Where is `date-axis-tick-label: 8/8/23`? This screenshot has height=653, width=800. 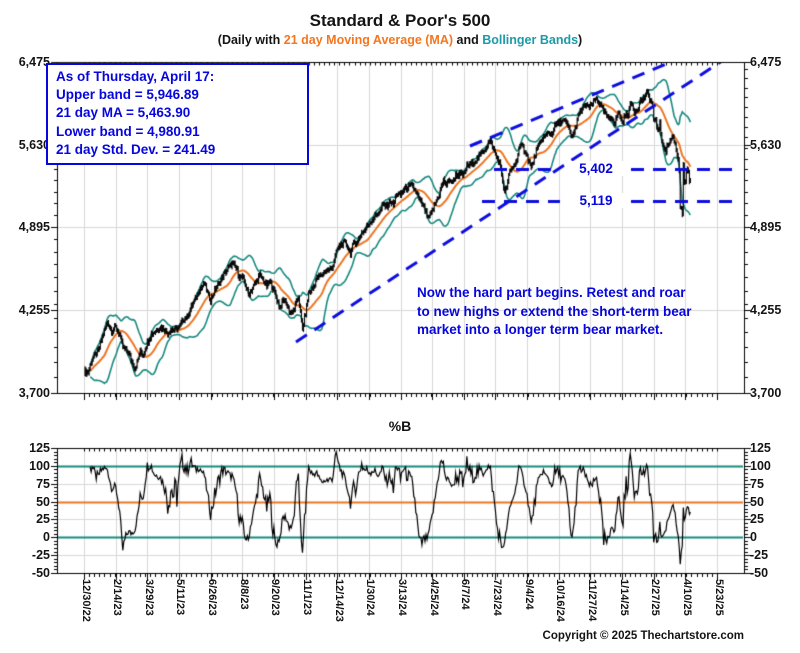
date-axis-tick-label: 8/8/23 is located at coordinates (243, 594).